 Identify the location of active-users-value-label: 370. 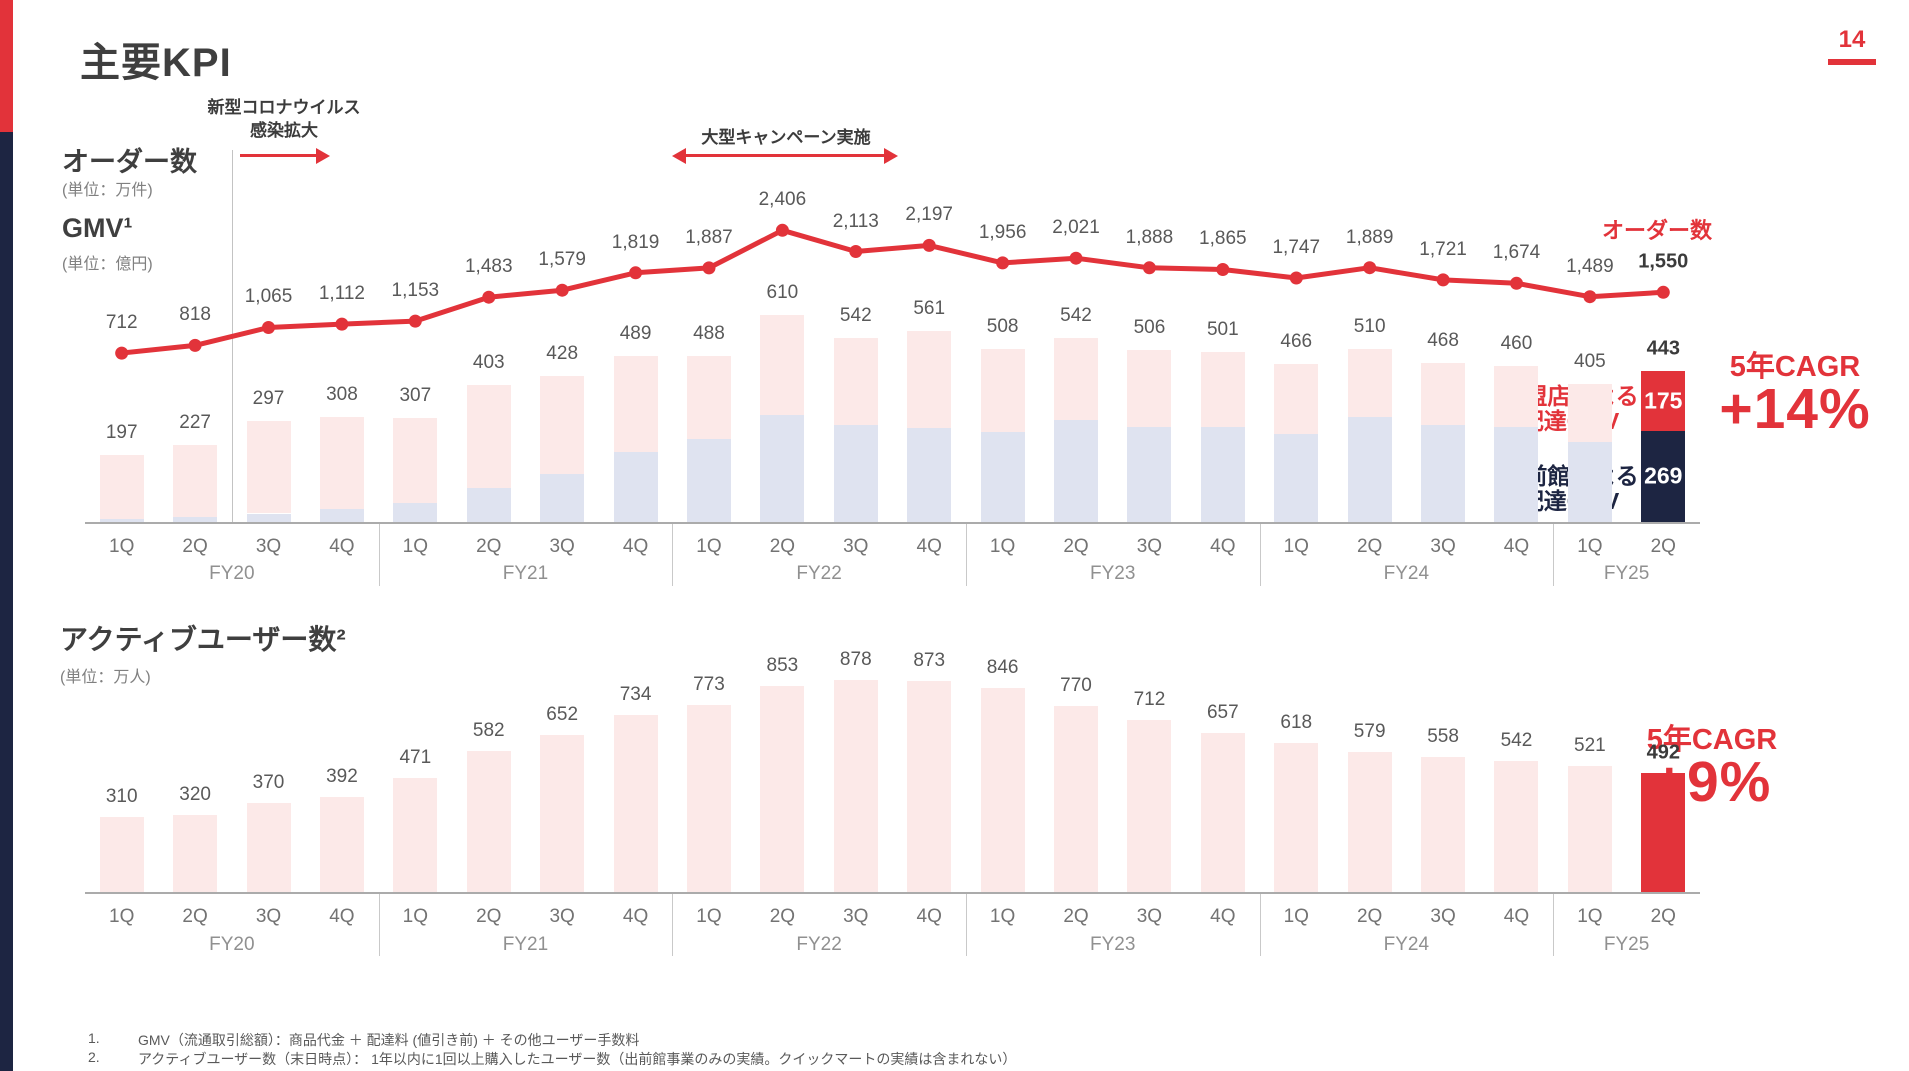
(268, 782).